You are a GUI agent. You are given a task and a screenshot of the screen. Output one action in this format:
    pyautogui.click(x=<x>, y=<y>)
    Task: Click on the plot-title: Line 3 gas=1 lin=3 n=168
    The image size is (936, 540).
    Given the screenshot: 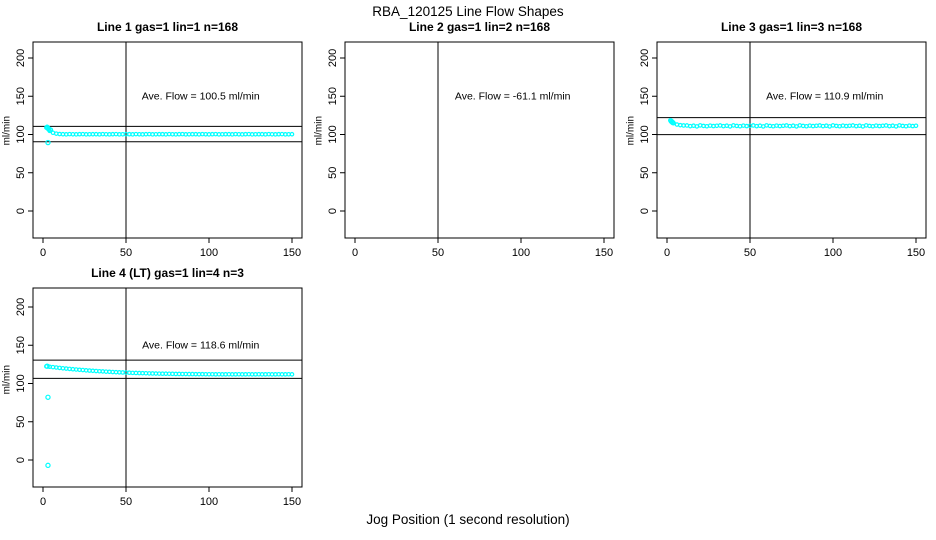 What is the action you would take?
    pyautogui.click(x=791, y=27)
    